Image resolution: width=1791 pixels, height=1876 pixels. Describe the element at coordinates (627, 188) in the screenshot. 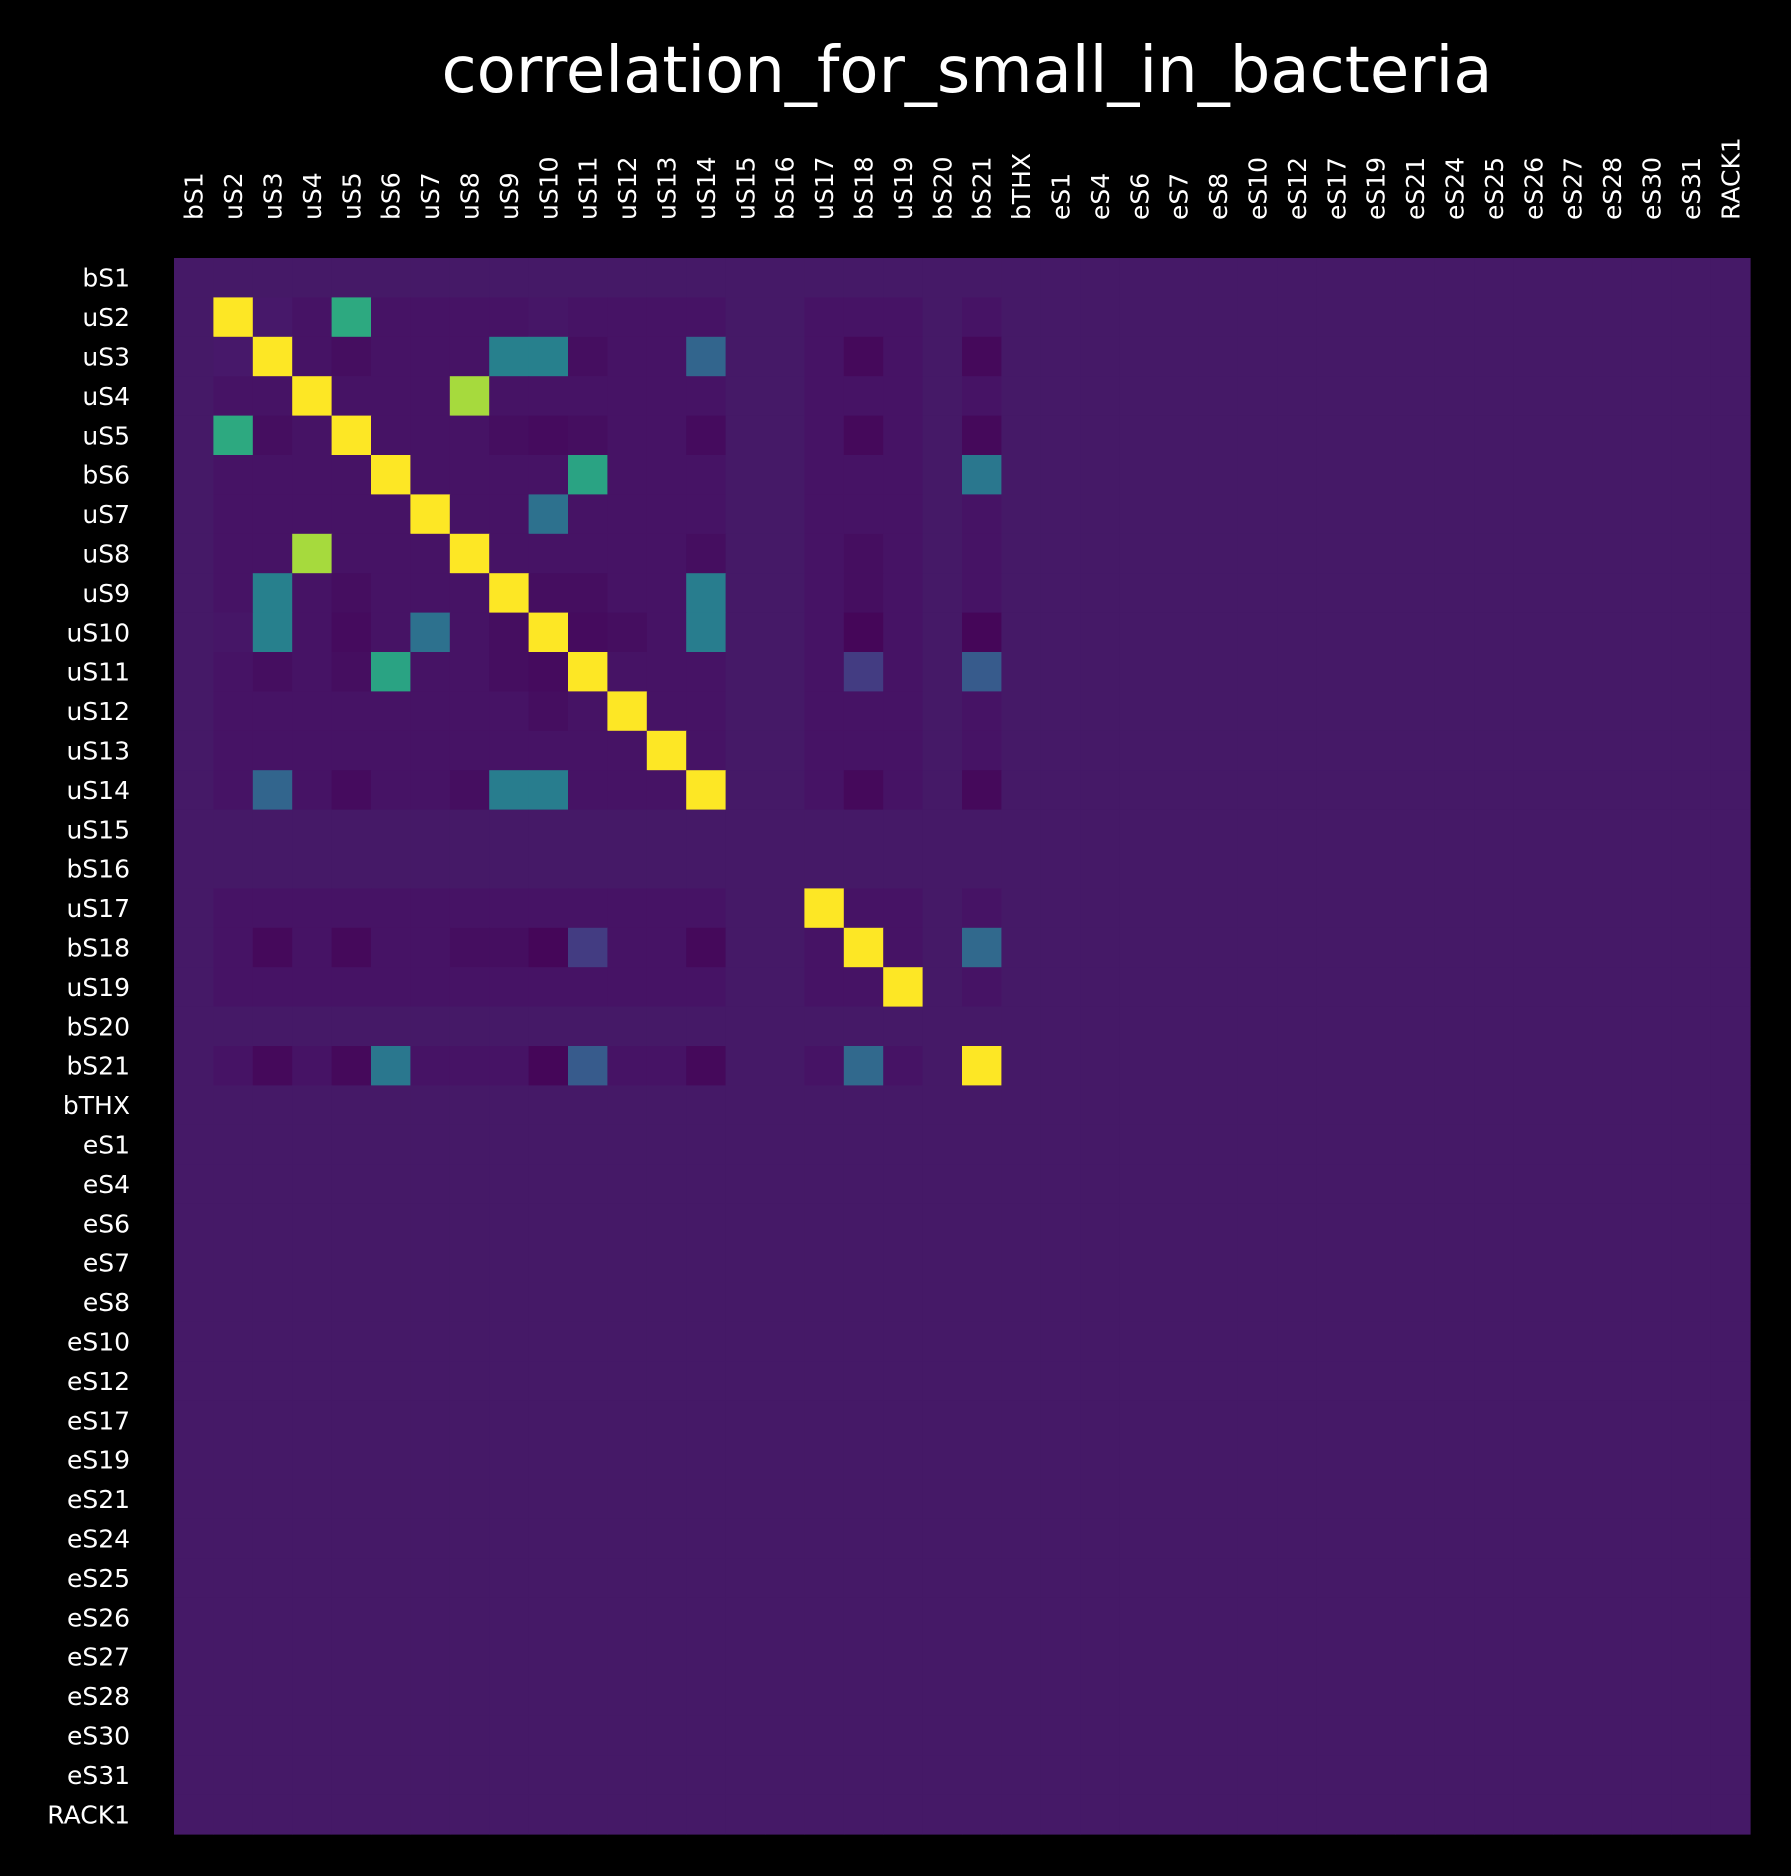

I see `x-tick-label: uS12` at that location.